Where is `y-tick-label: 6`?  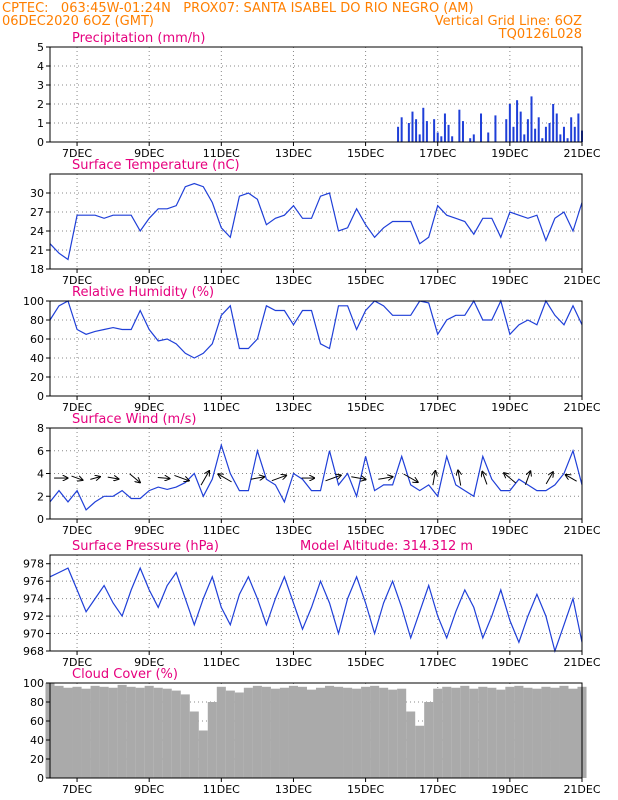 y-tick-label: 6 is located at coordinates (40, 451).